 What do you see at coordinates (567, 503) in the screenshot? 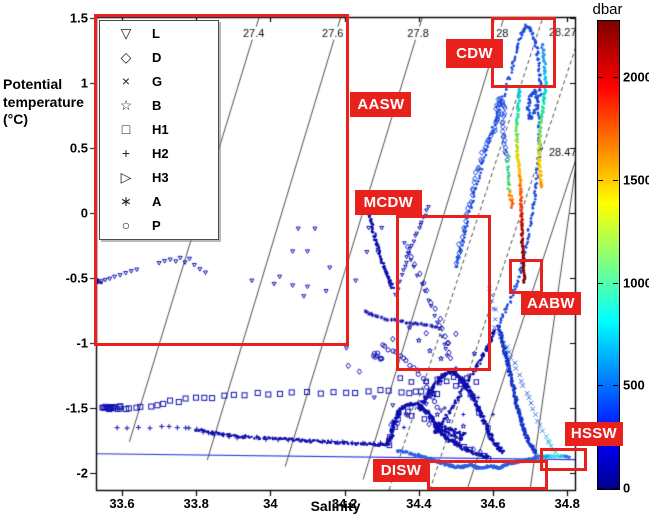
I see `x-tick-label-34.8: 34.8` at bounding box center [567, 503].